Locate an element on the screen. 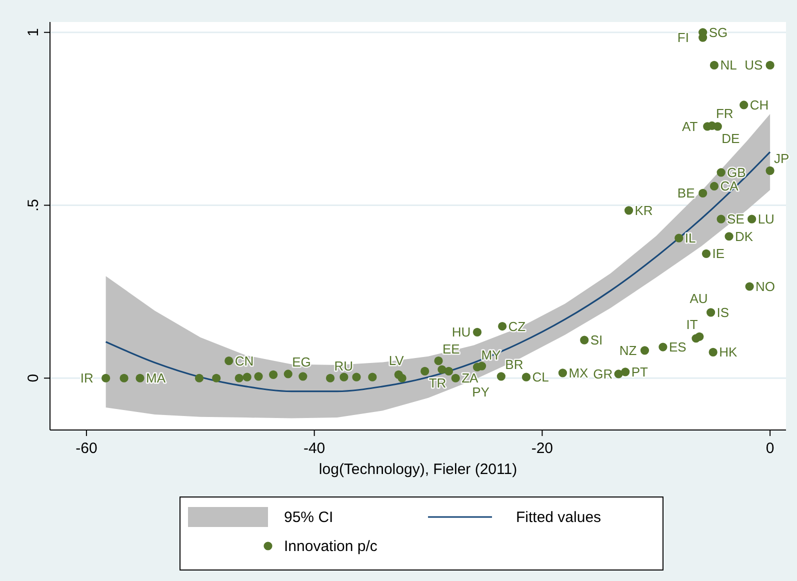  annotation: ES is located at coordinates (677, 347).